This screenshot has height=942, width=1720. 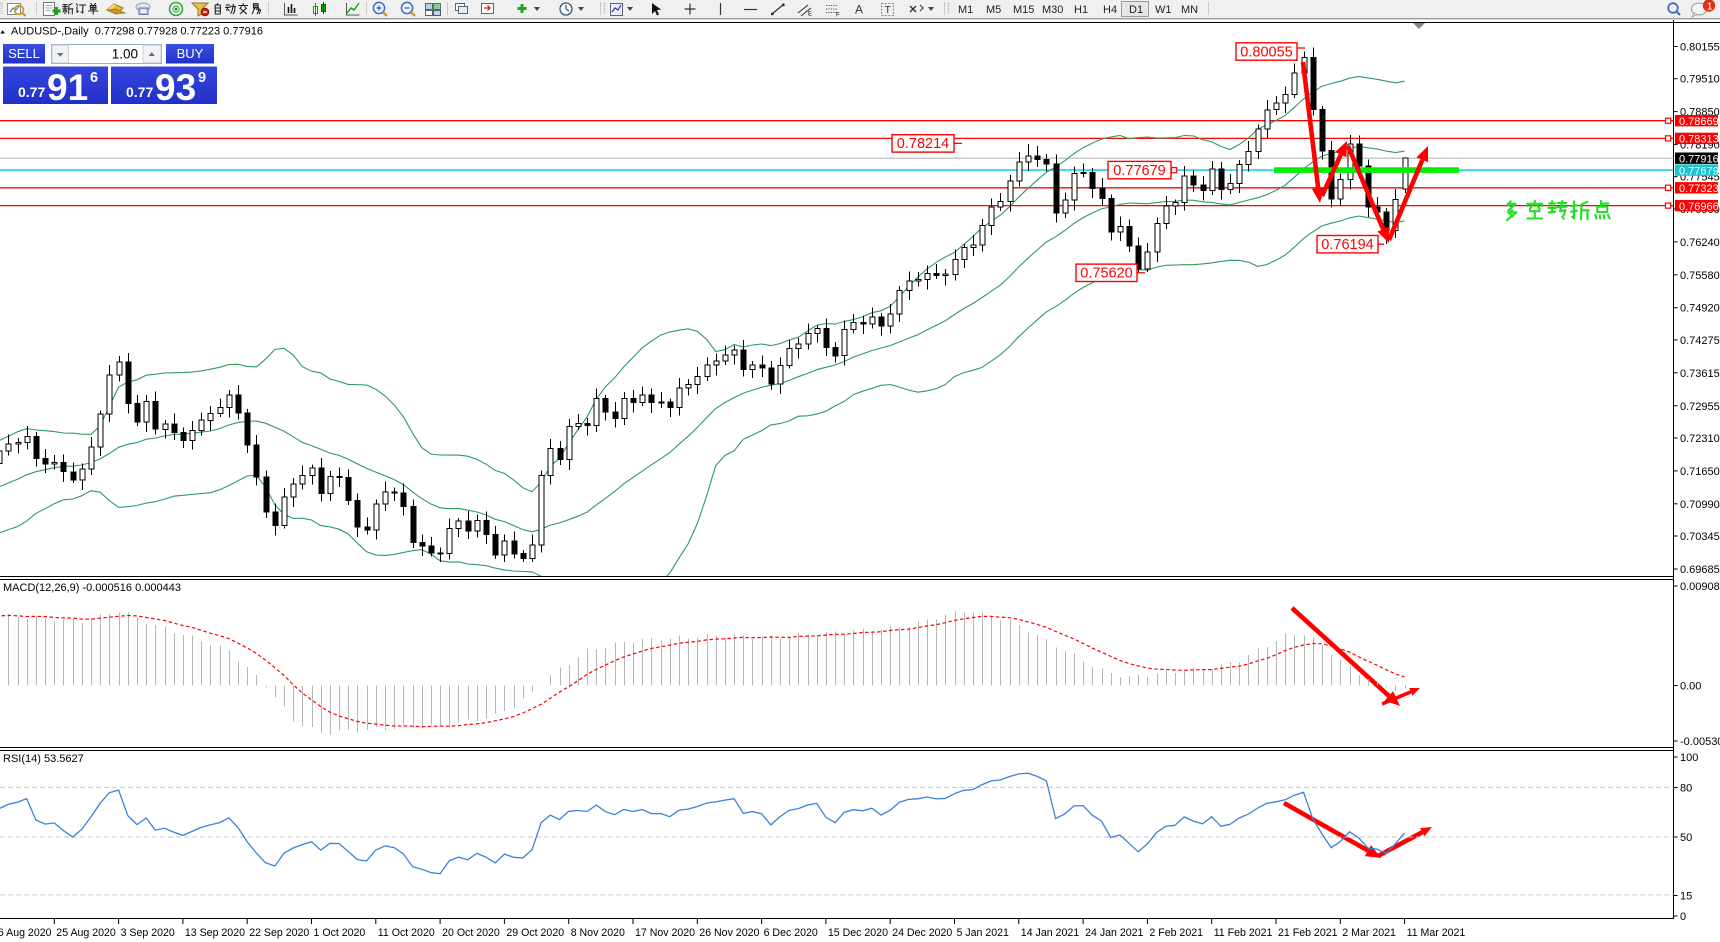 I want to click on svg-text: -0.005306, so click(x=1700, y=742).